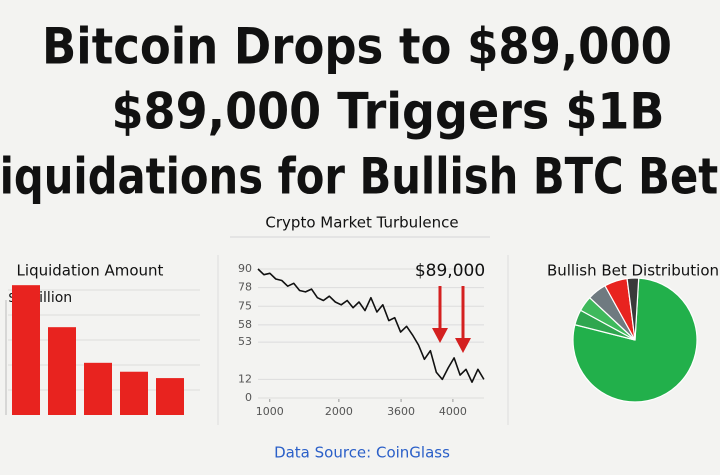  I want to click on subtitle: Crypto Market Turbulence, so click(361, 223).